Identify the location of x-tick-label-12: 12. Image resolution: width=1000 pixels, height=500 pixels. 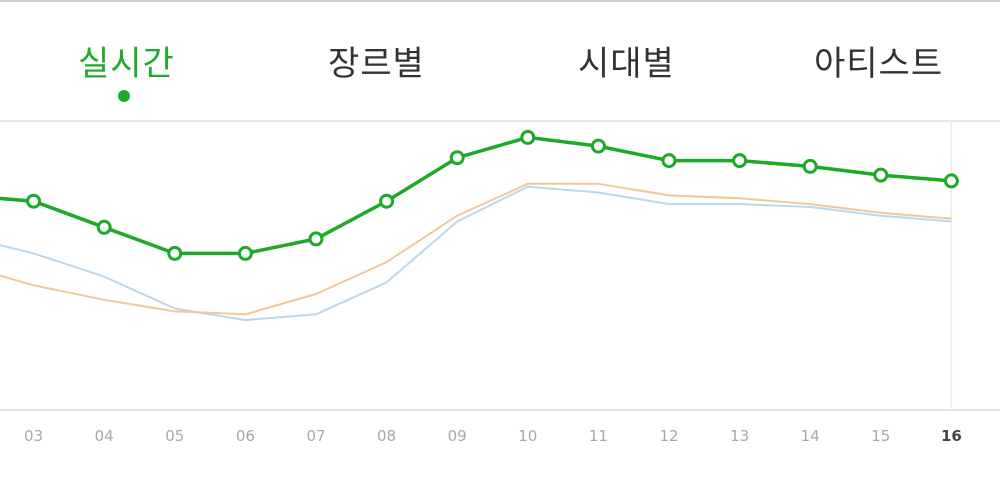
(668, 436).